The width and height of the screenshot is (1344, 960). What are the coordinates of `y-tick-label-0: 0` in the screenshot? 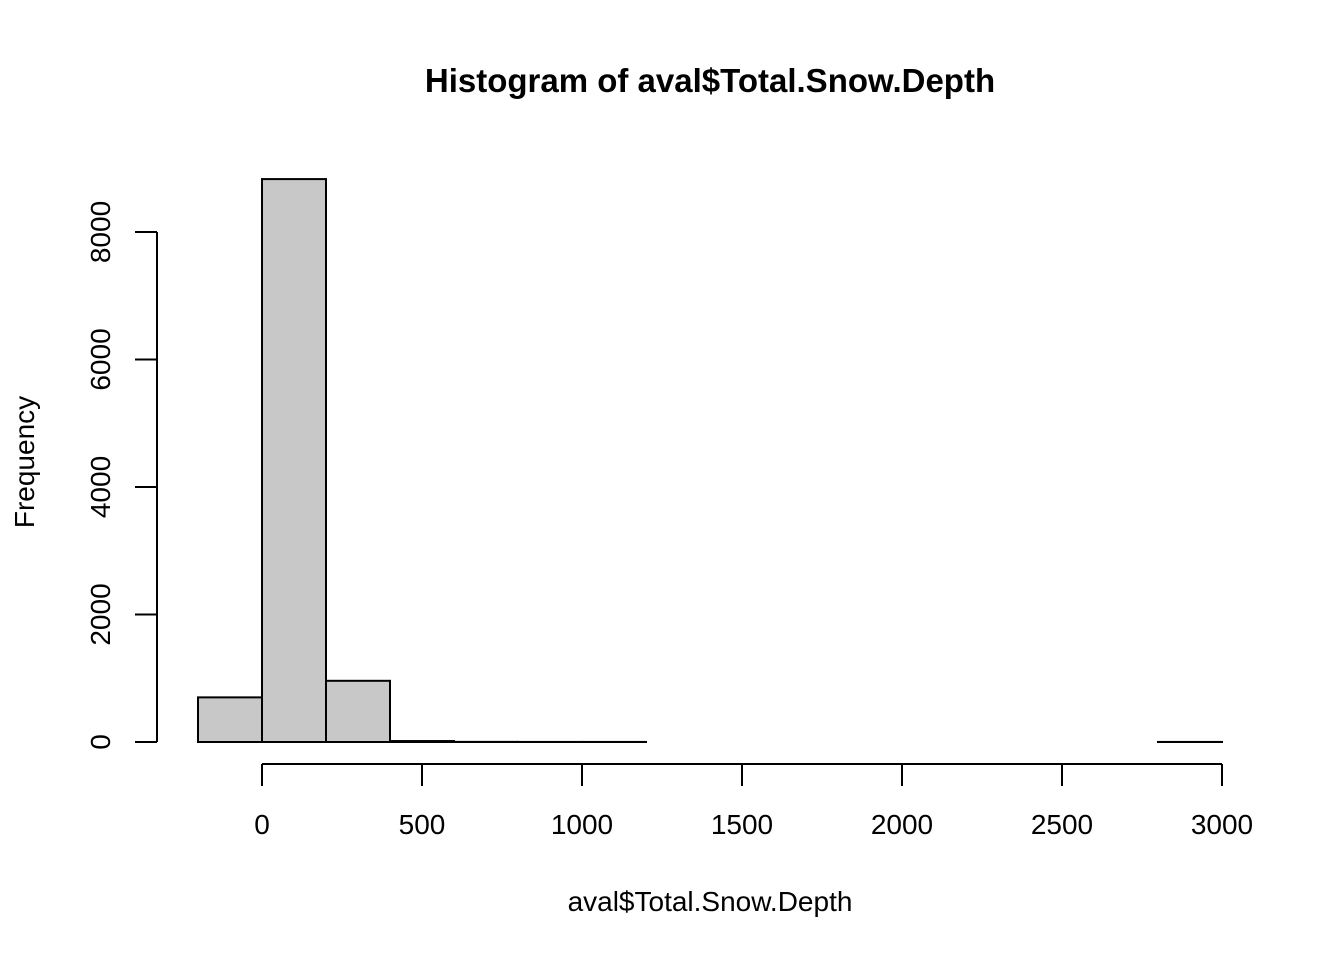 It's located at (100, 742).